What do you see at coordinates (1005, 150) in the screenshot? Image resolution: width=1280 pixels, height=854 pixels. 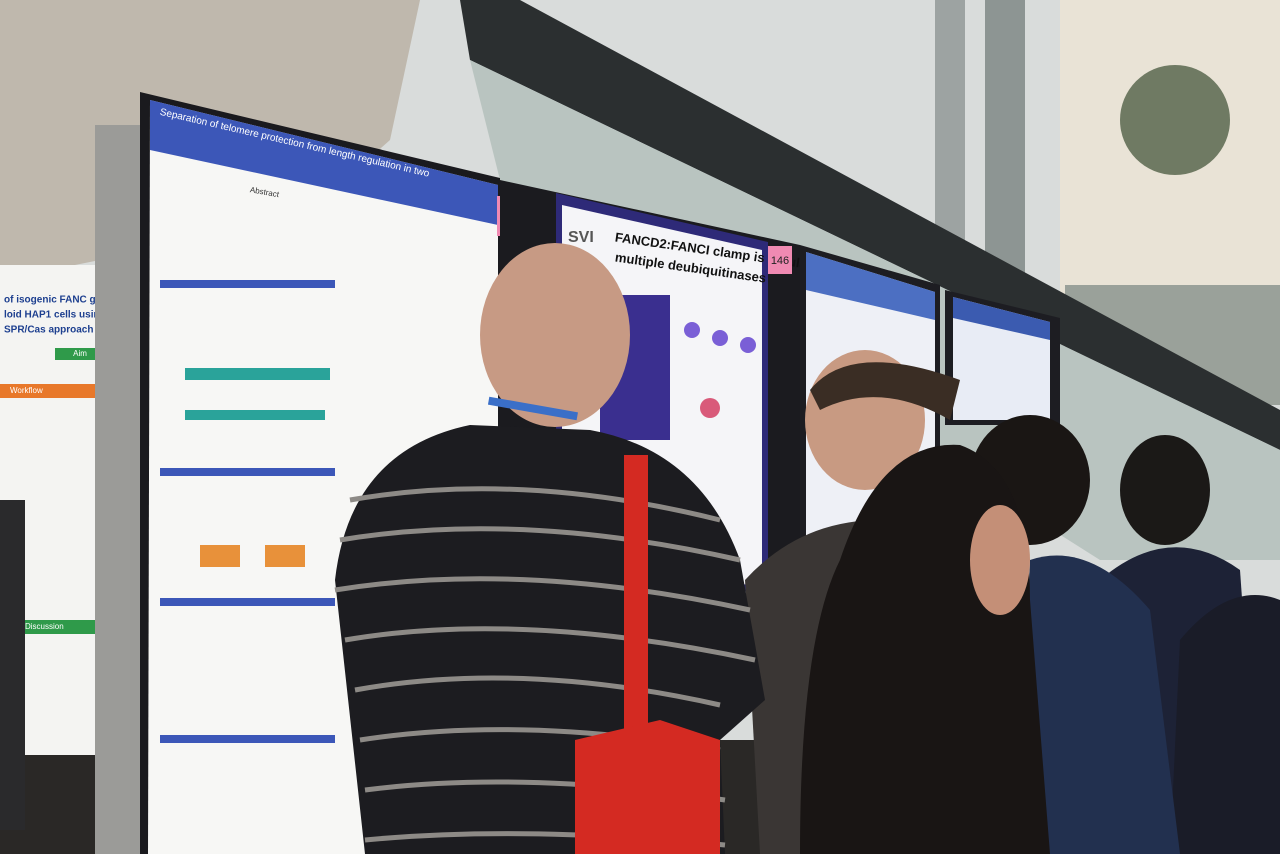 I see `pillar` at bounding box center [1005, 150].